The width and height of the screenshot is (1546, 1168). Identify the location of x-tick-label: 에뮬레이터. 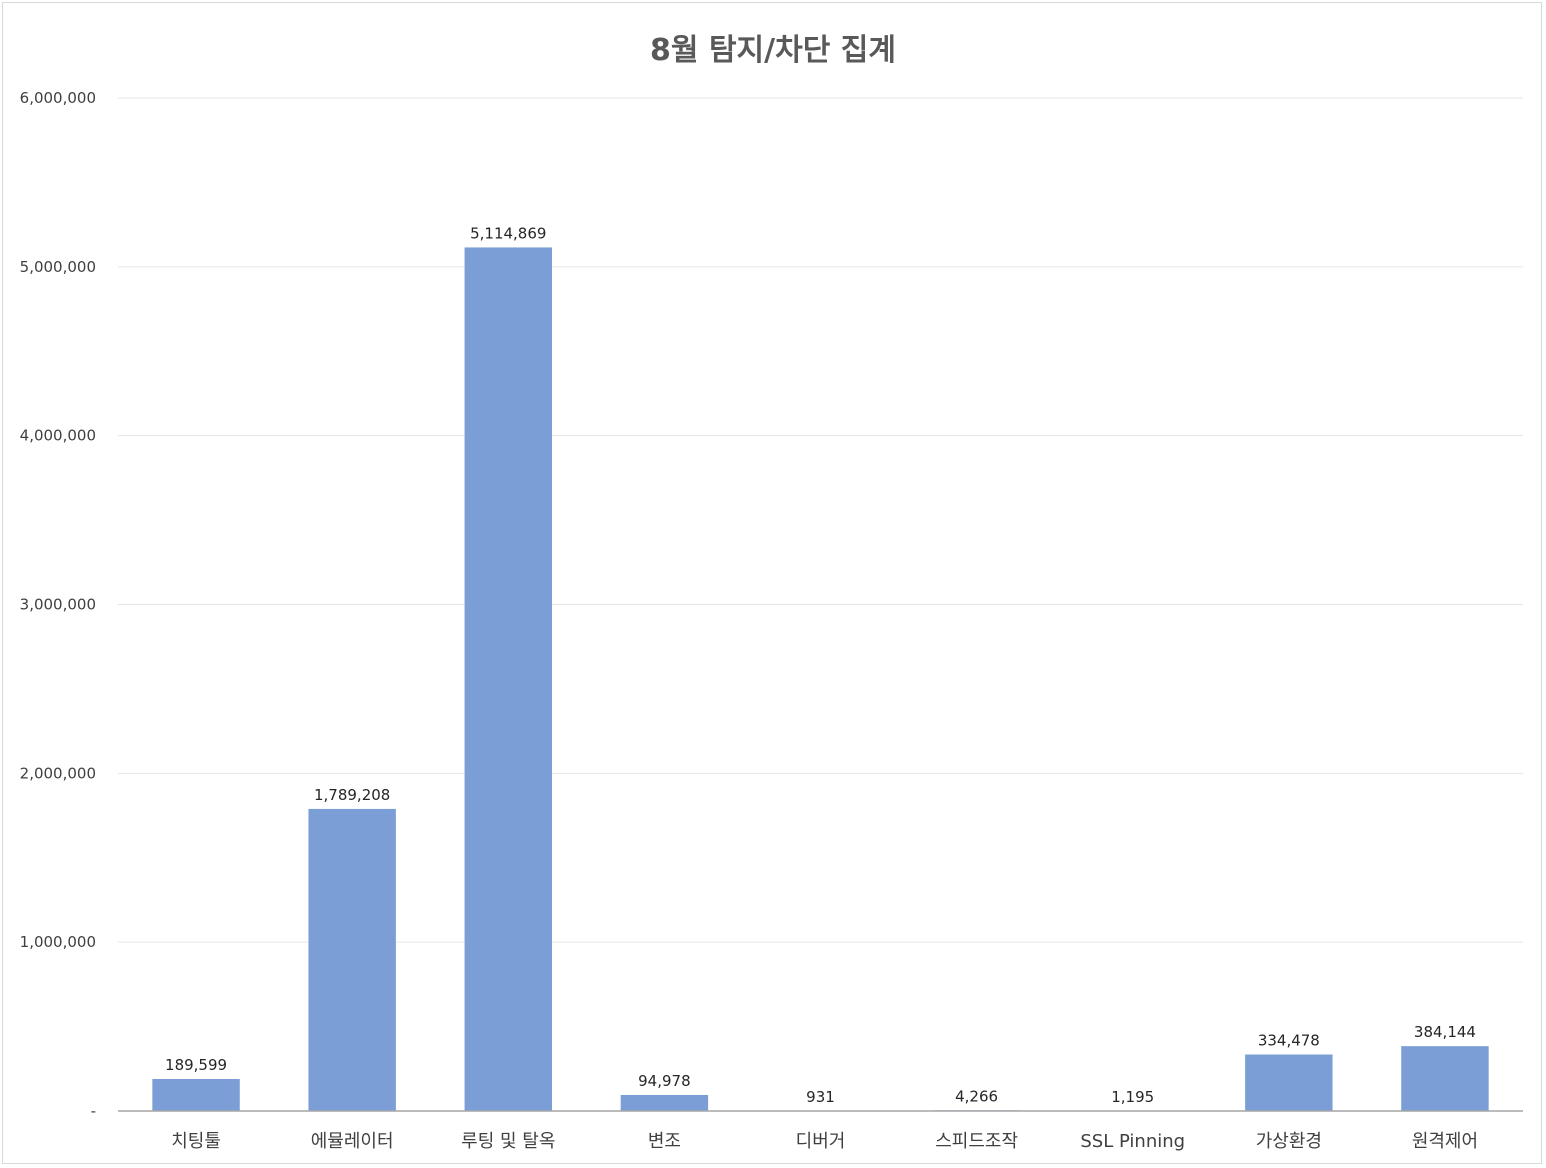
(352, 1141).